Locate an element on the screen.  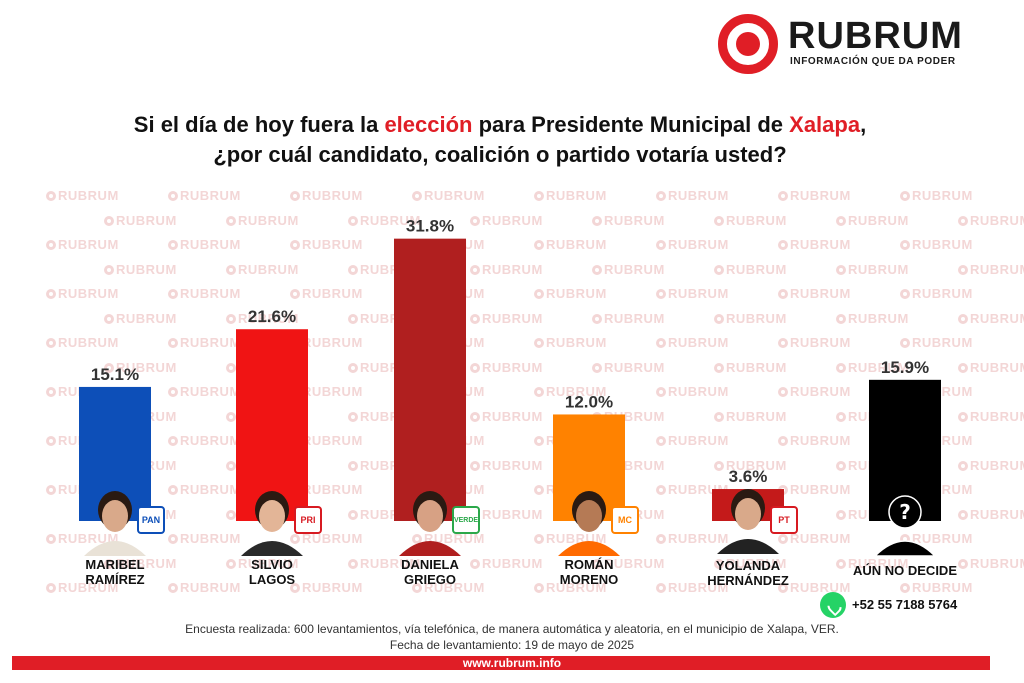
candidate-name-line: YOLANDA is located at coordinates (748, 565).